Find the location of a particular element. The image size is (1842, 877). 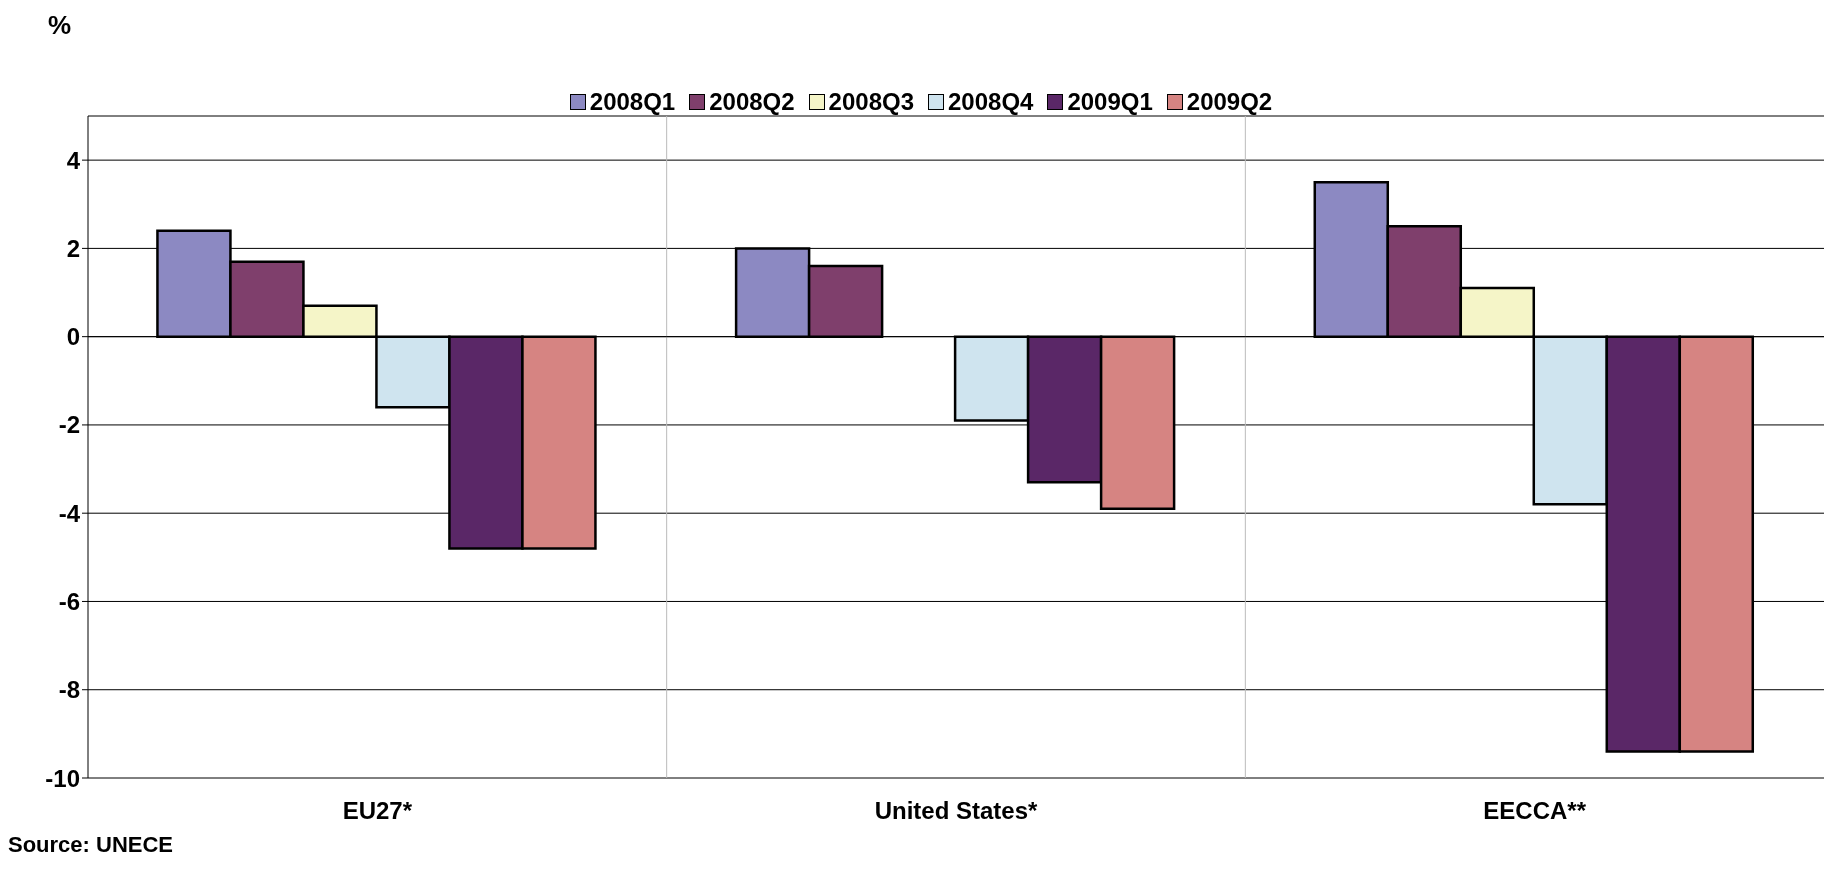

y-axis-title: % is located at coordinates (60, 25).